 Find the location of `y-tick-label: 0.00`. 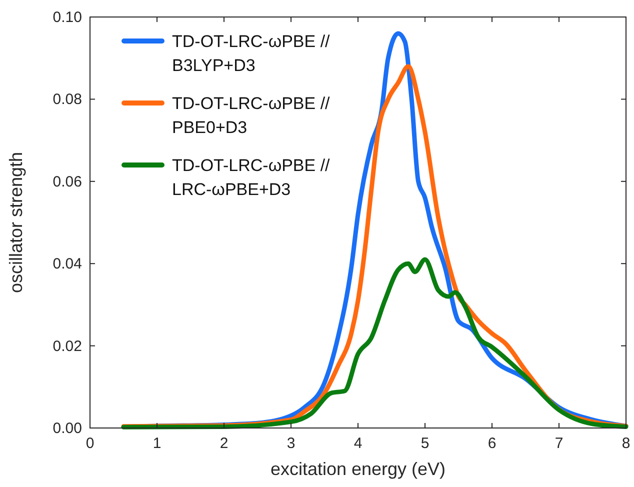

y-tick-label: 0.00 is located at coordinates (67, 428).